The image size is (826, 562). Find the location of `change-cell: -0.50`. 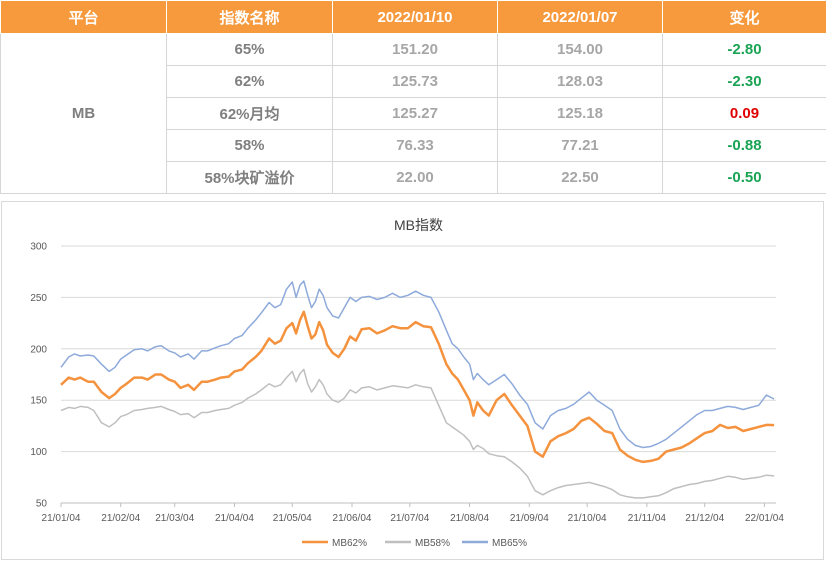

change-cell: -0.50 is located at coordinates (744, 177).